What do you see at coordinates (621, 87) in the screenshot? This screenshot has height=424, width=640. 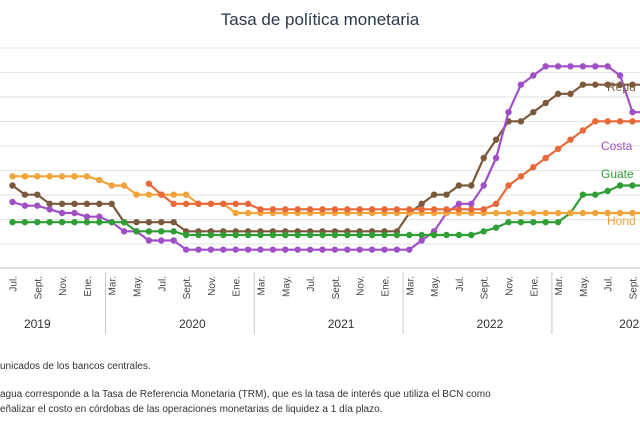 I see `series-label: Repú` at bounding box center [621, 87].